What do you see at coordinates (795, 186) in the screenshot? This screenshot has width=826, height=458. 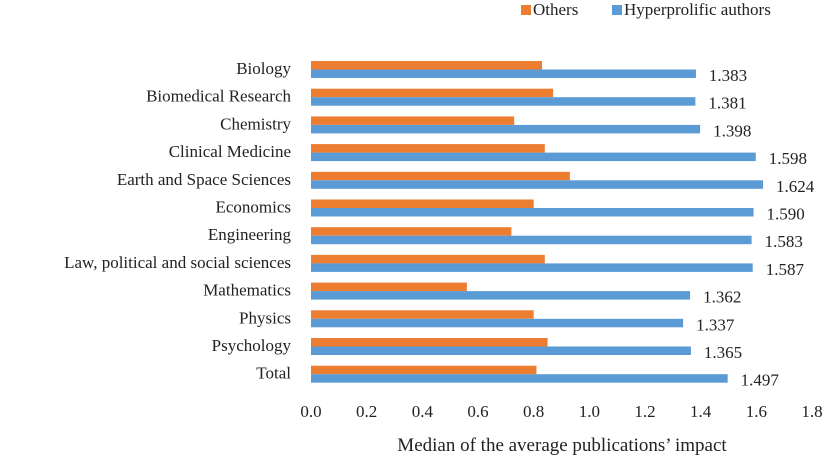 I see `data-label-hyperprolific-earth-and-space-sciences: 1.624` at bounding box center [795, 186].